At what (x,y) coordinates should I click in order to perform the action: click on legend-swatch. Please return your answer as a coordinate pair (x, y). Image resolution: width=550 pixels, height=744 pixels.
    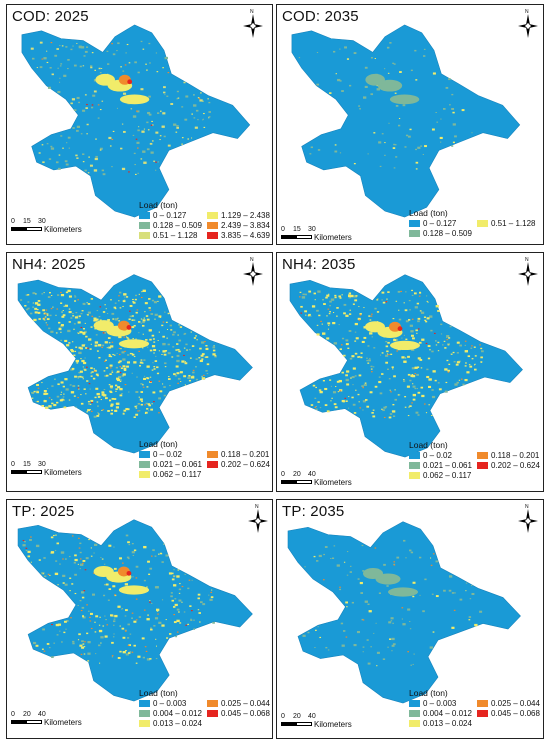
    Looking at the image, I should click on (414, 724).